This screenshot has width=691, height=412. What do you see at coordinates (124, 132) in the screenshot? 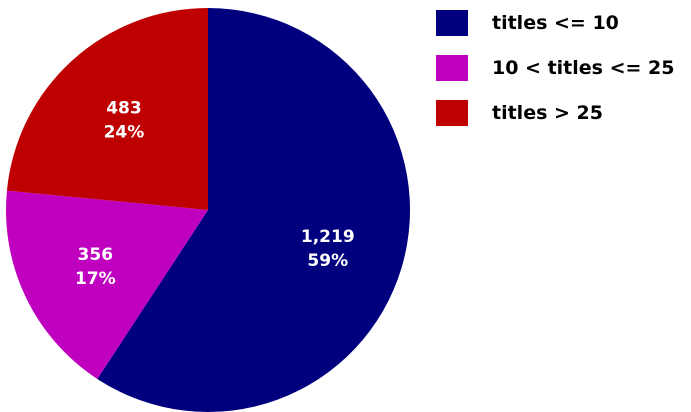
I see `slice-percent-label-titles-gt-25: 24%` at bounding box center [124, 132].